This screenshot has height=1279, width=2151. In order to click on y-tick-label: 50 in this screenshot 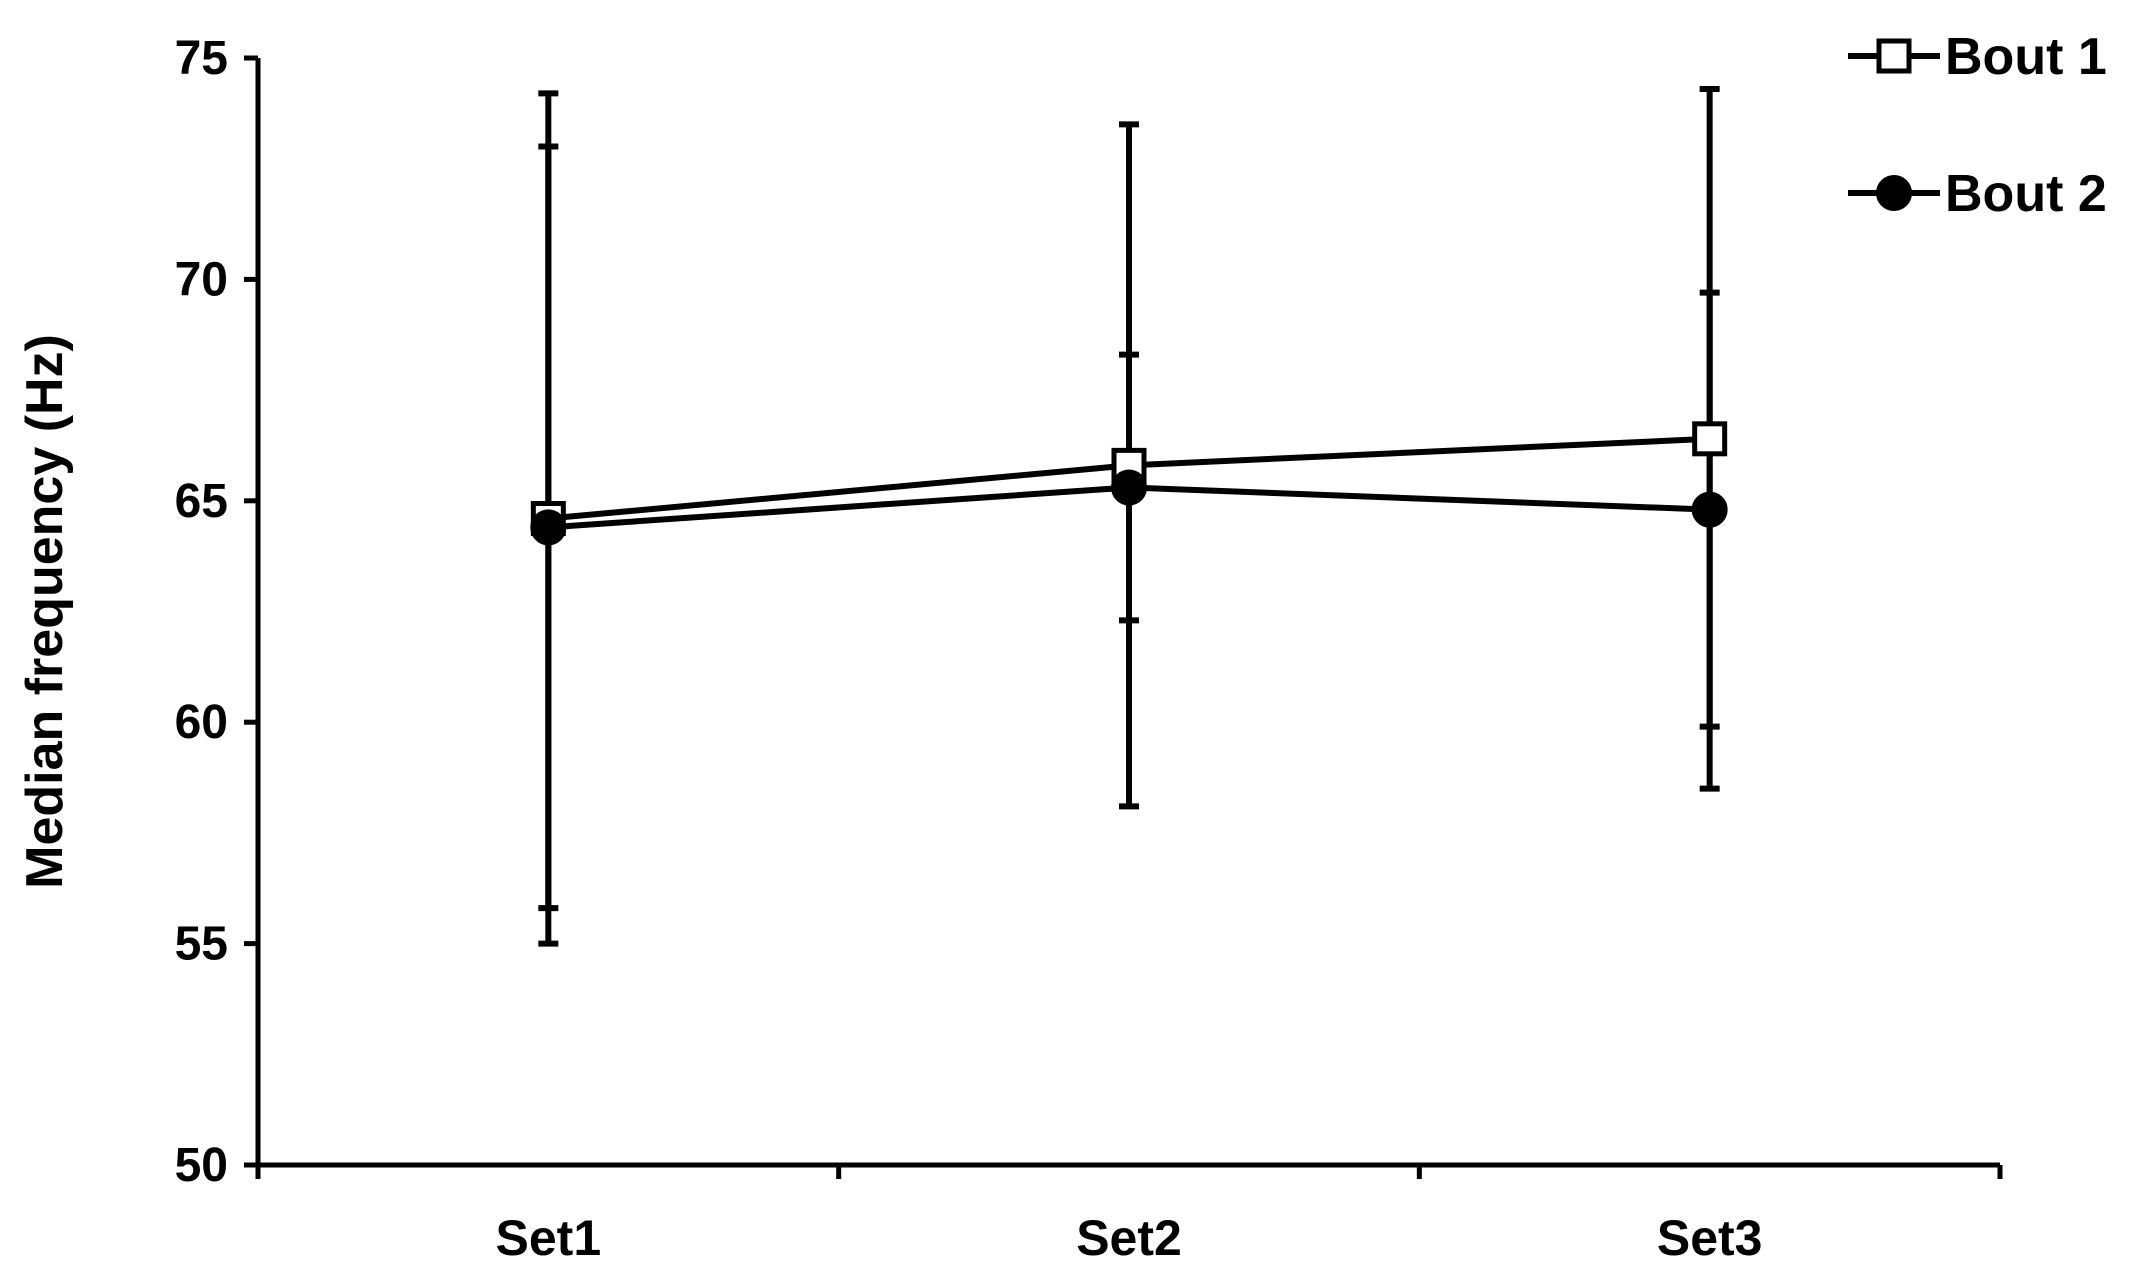, I will do `click(201, 1165)`.